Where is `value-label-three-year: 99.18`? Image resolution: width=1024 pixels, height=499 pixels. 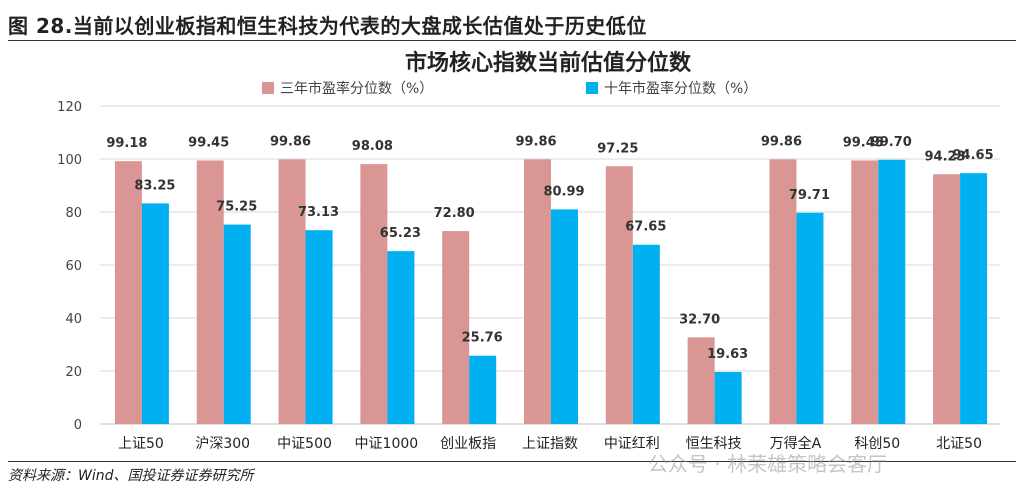 value-label-three-year: 99.18 is located at coordinates (126, 143).